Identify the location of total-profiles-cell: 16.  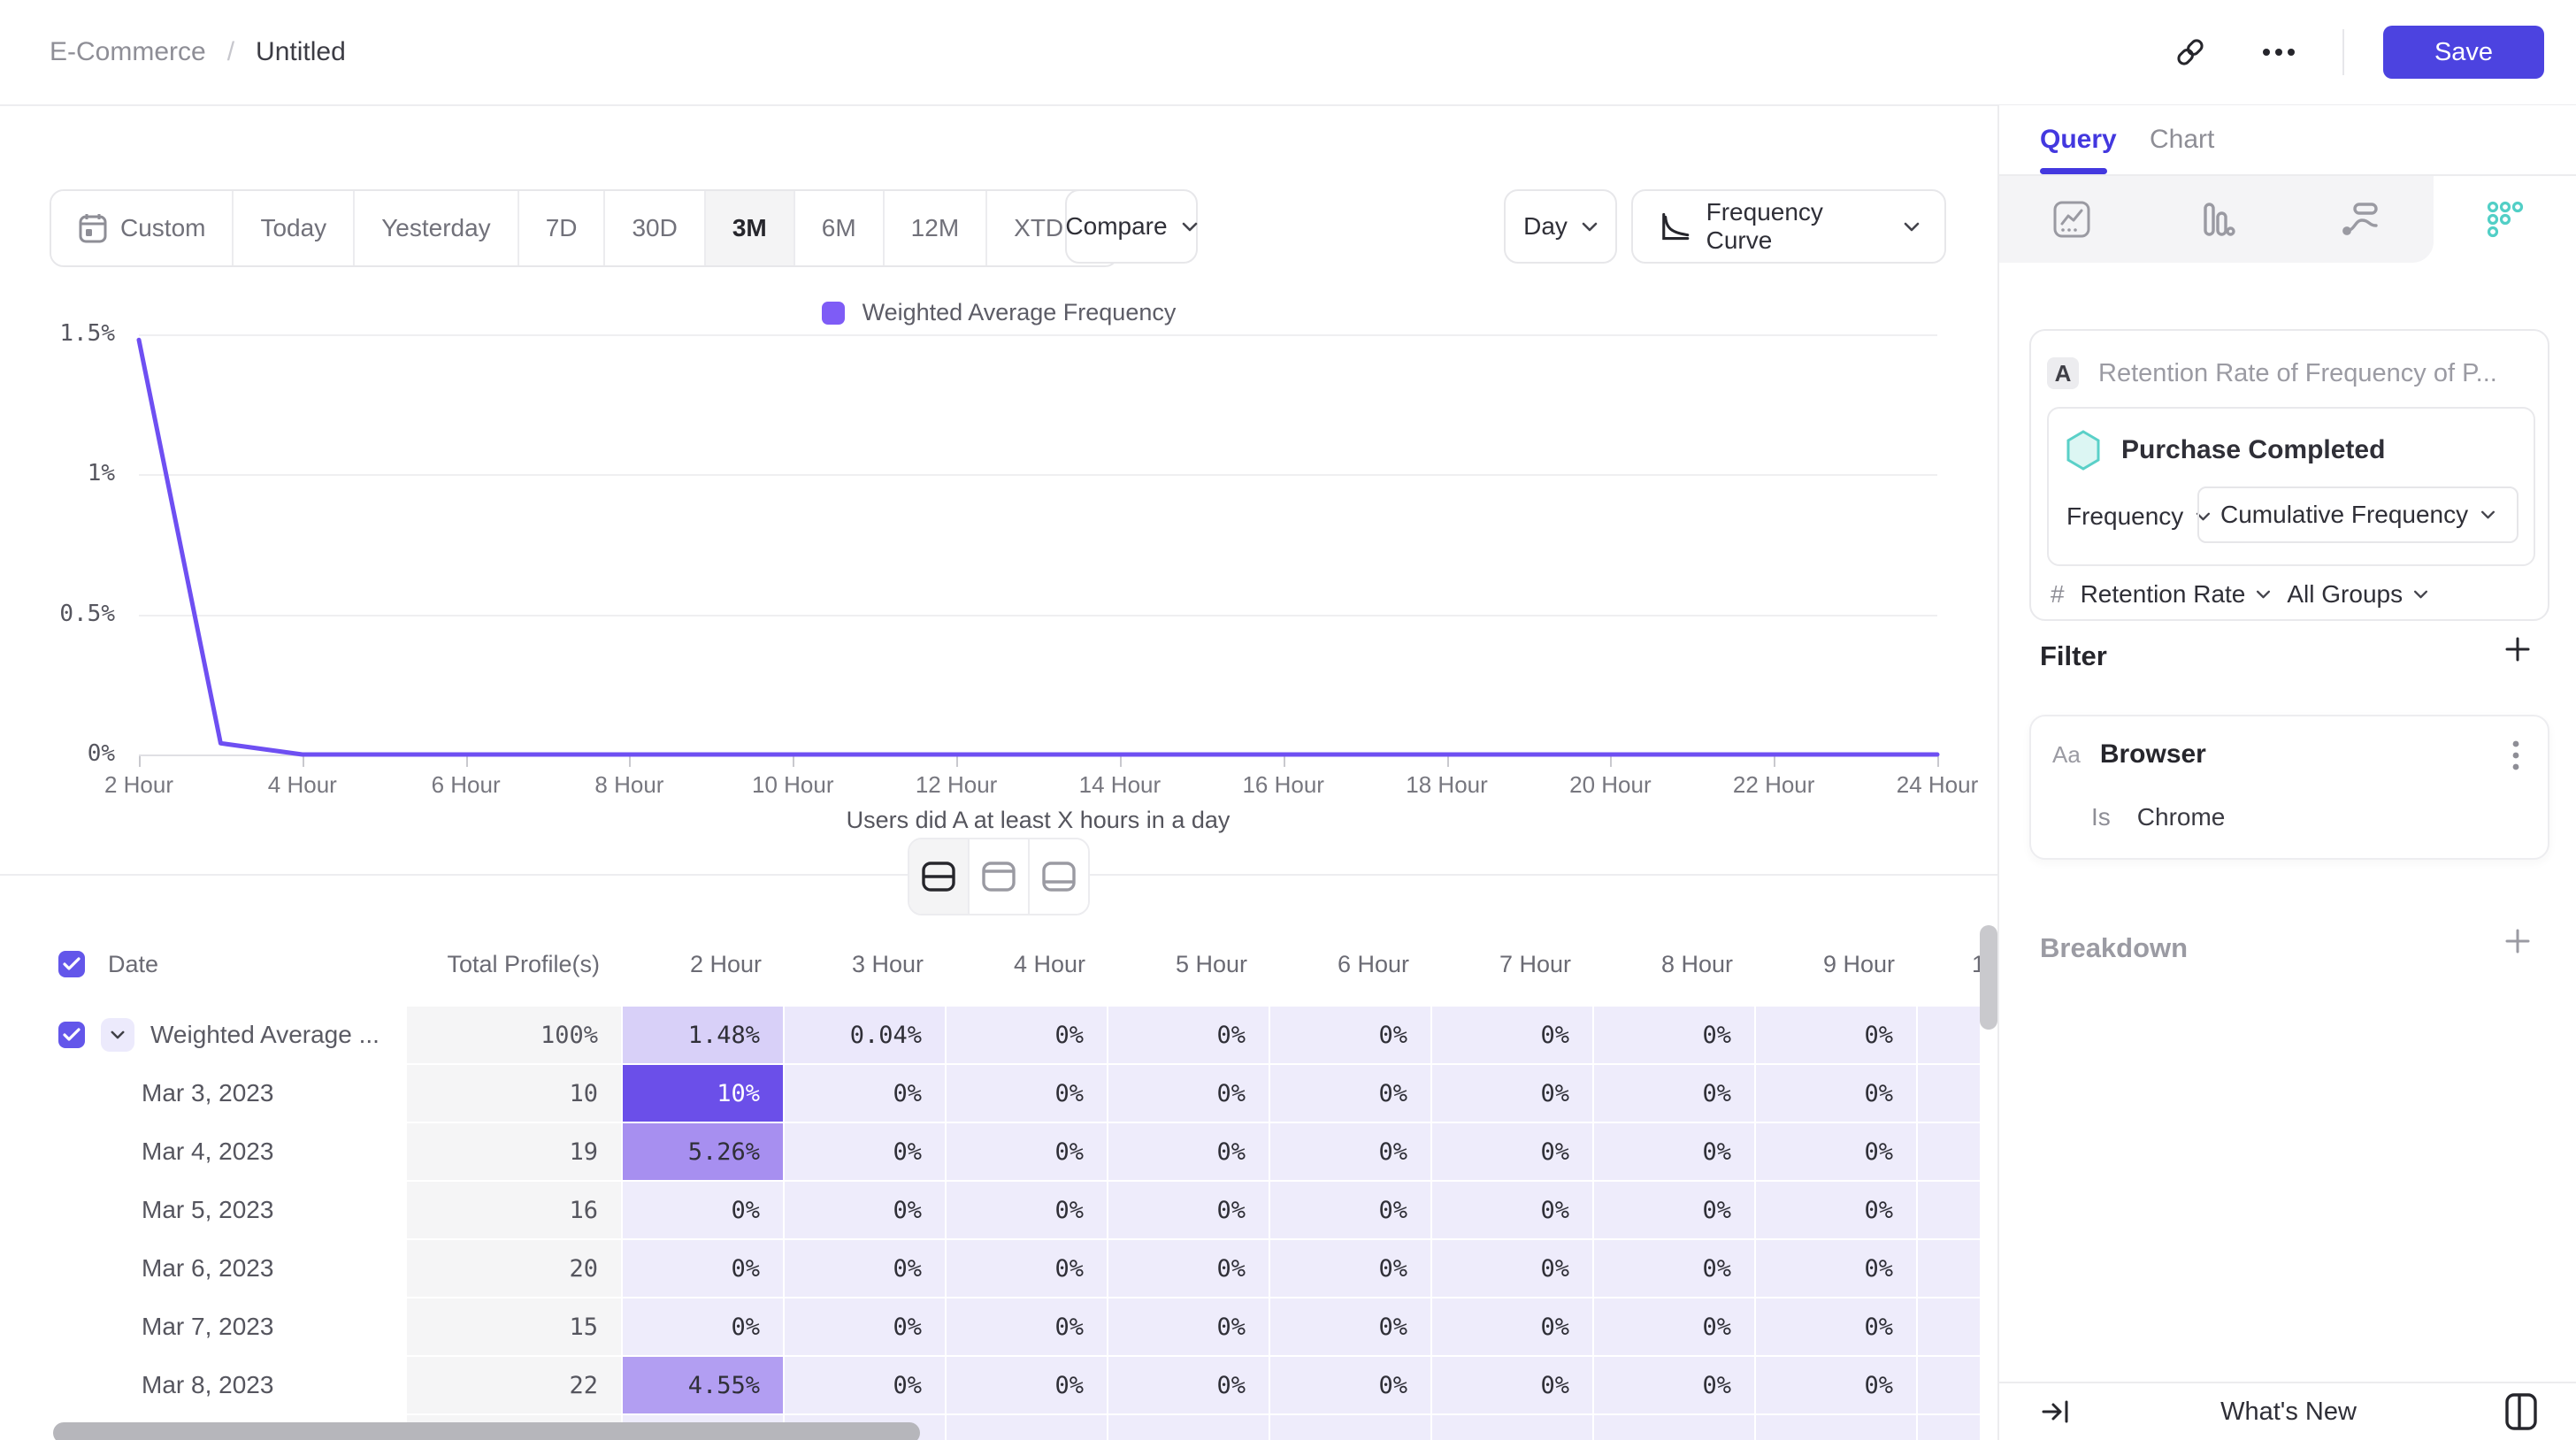
(515, 1211).